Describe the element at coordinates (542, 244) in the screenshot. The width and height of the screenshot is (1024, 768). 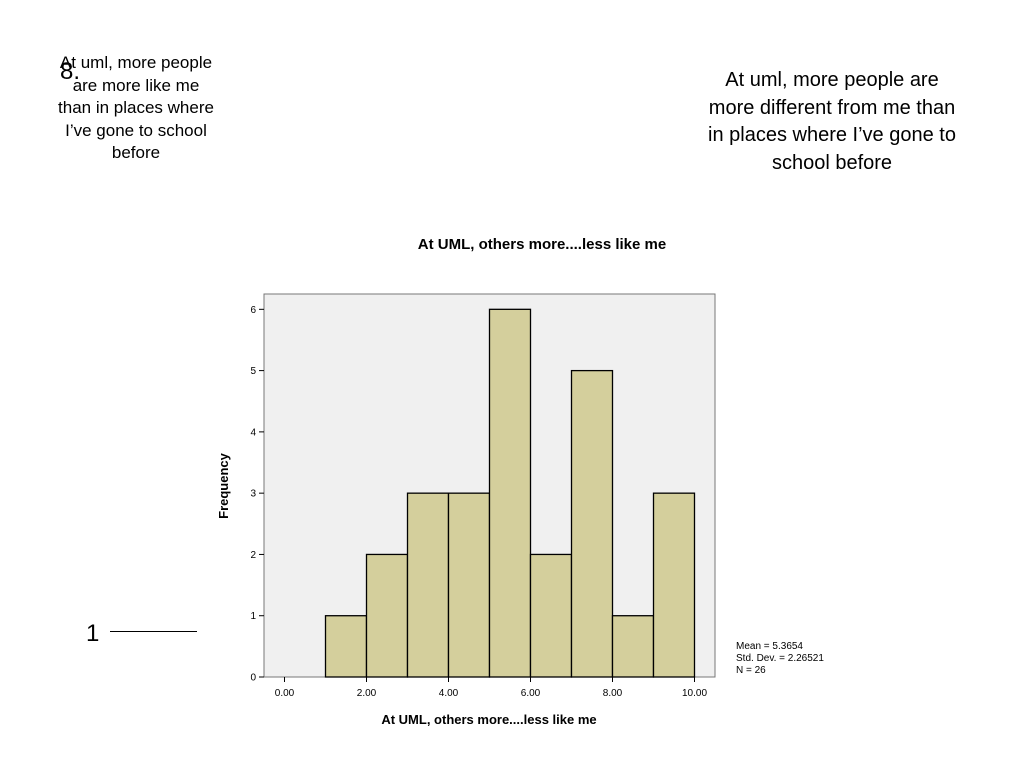
I see `chart-title: At UML, others more....less like me` at that location.